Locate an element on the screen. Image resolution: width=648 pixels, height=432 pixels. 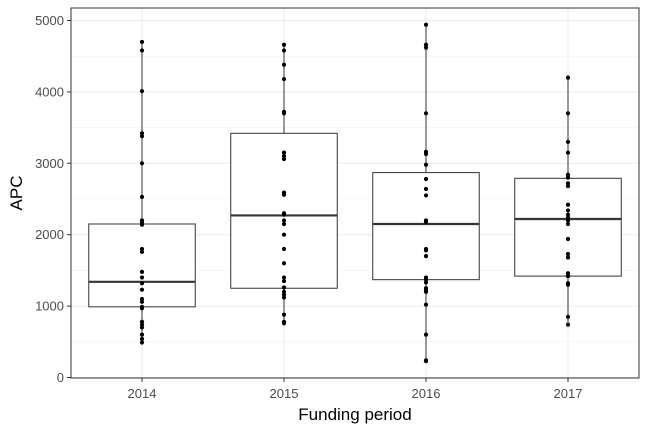
x-axis-title: Funding period is located at coordinates (354, 414).